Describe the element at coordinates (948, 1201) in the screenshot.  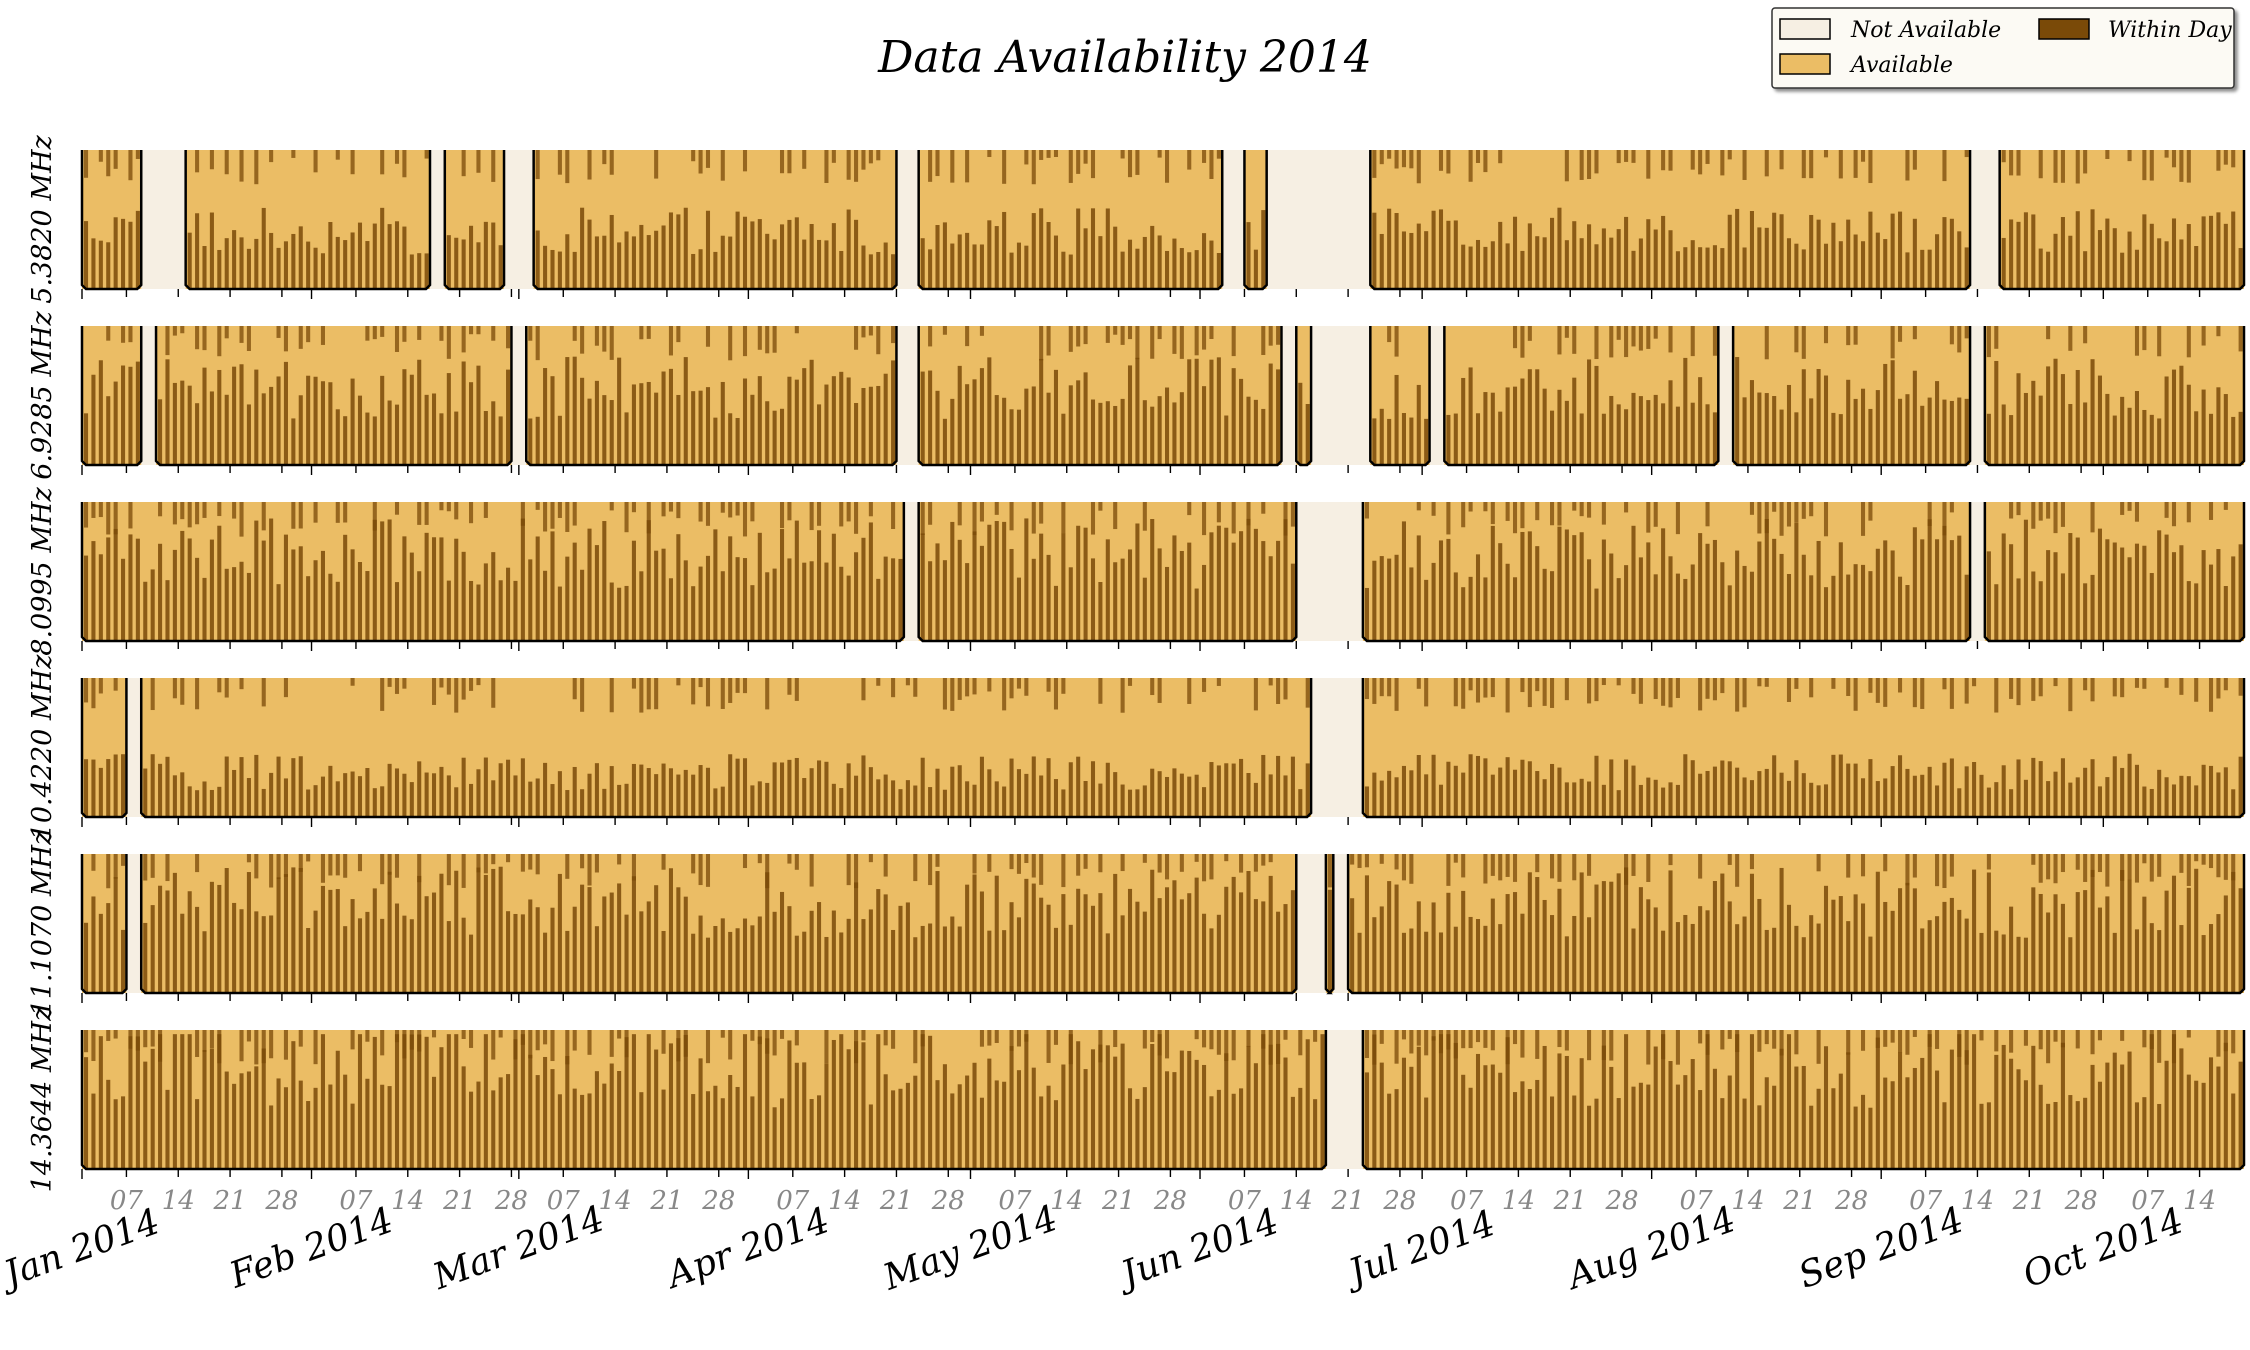
I see `day-tick-label: 28` at that location.